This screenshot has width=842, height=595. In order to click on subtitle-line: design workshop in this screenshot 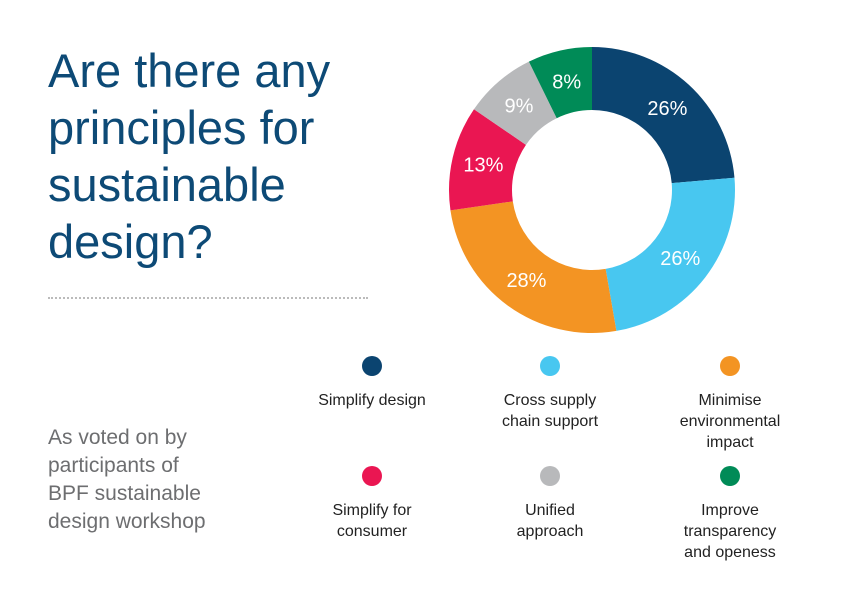, I will do `click(127, 521)`.